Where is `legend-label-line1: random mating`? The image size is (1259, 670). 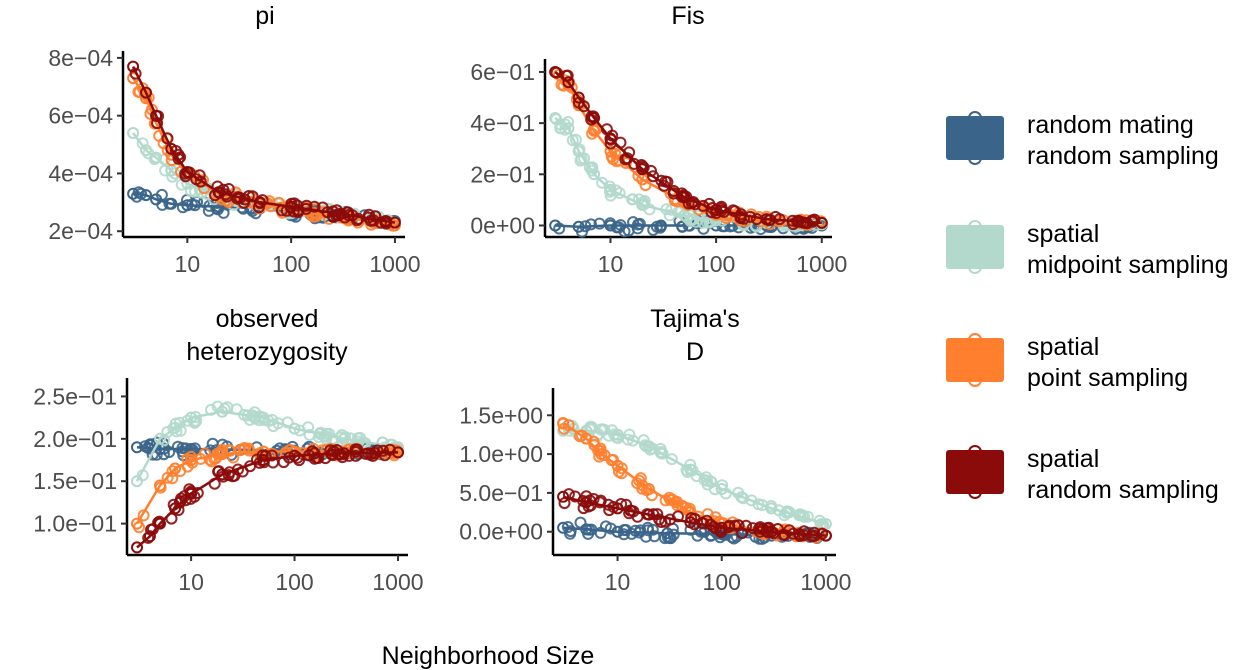
legend-label-line1: random mating is located at coordinates (1110, 125).